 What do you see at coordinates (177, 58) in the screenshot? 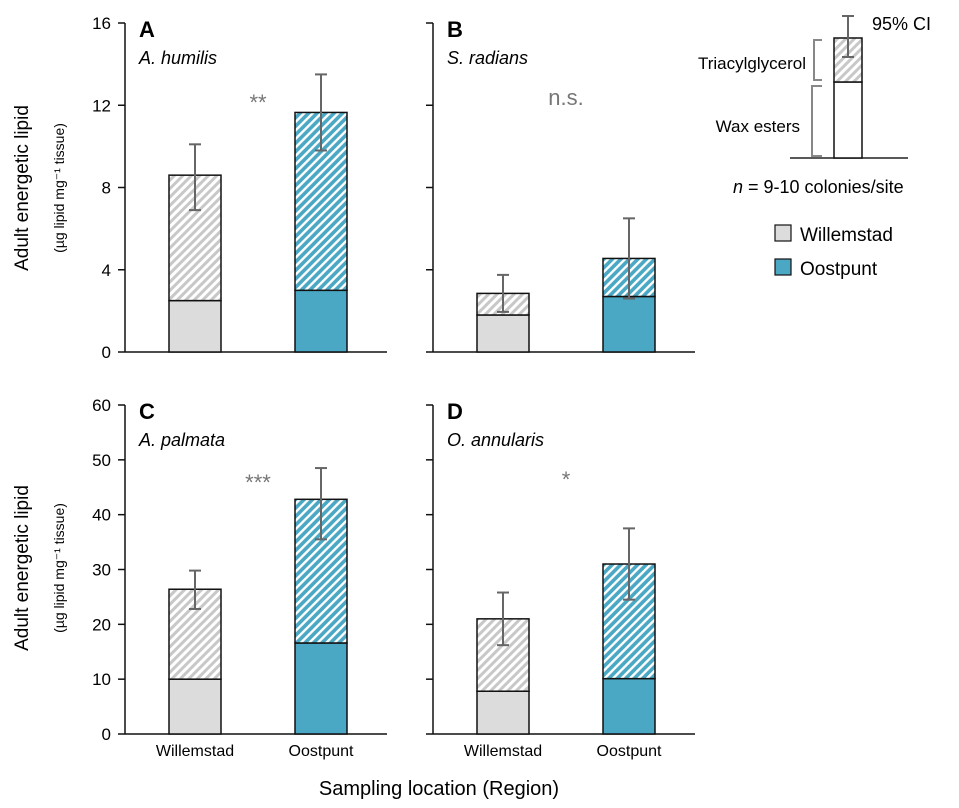
I see `species-label: A. humilis` at bounding box center [177, 58].